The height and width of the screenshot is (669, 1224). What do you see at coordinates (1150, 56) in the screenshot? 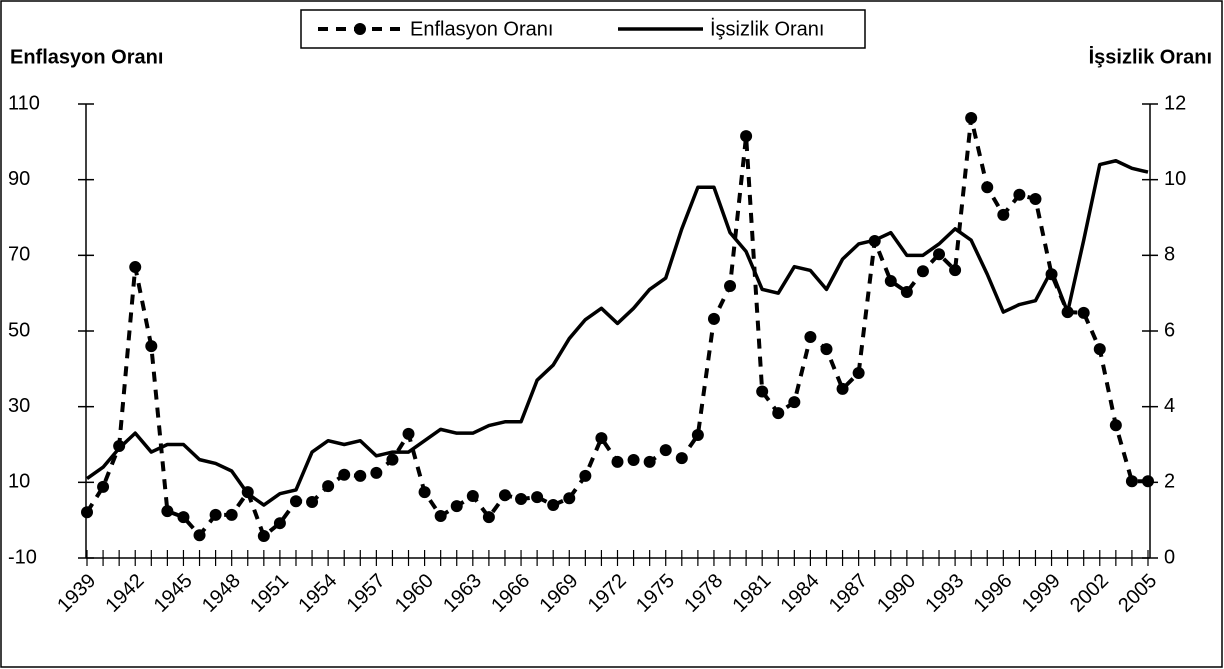
I see `y2-axis-title: İşsizlik Oranı` at bounding box center [1150, 56].